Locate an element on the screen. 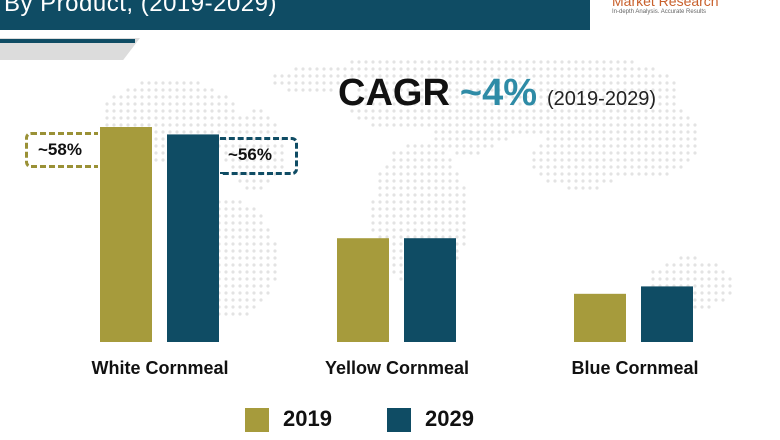  category-label-white: White Cornmeal is located at coordinates (160, 368).